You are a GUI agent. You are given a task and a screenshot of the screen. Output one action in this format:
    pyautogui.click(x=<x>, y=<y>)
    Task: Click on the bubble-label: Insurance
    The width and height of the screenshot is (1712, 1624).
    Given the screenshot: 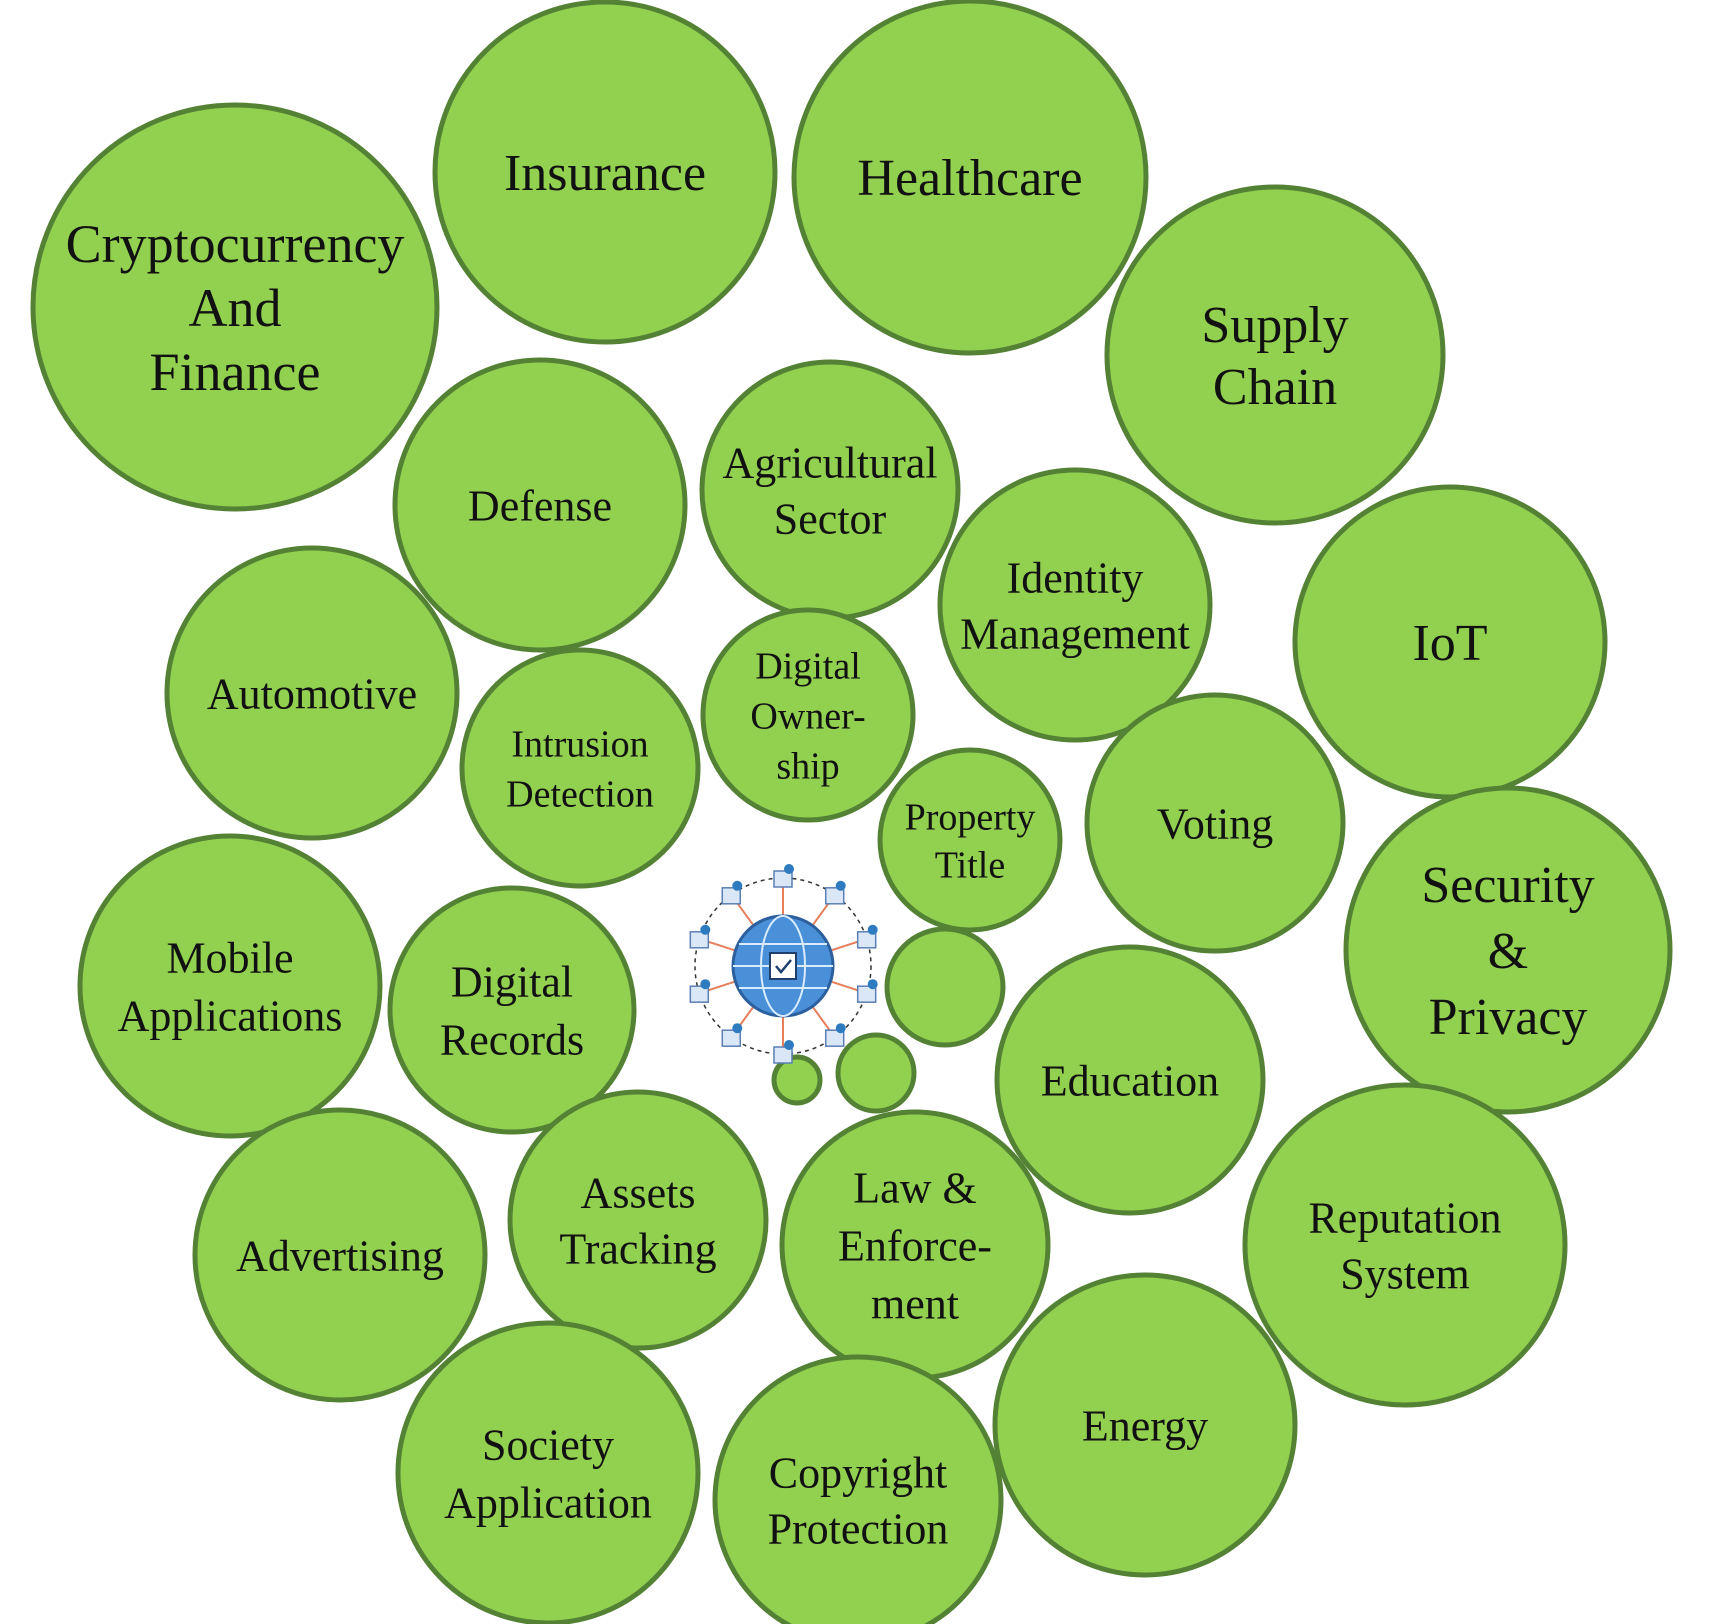 What is the action you would take?
    pyautogui.click(x=605, y=173)
    